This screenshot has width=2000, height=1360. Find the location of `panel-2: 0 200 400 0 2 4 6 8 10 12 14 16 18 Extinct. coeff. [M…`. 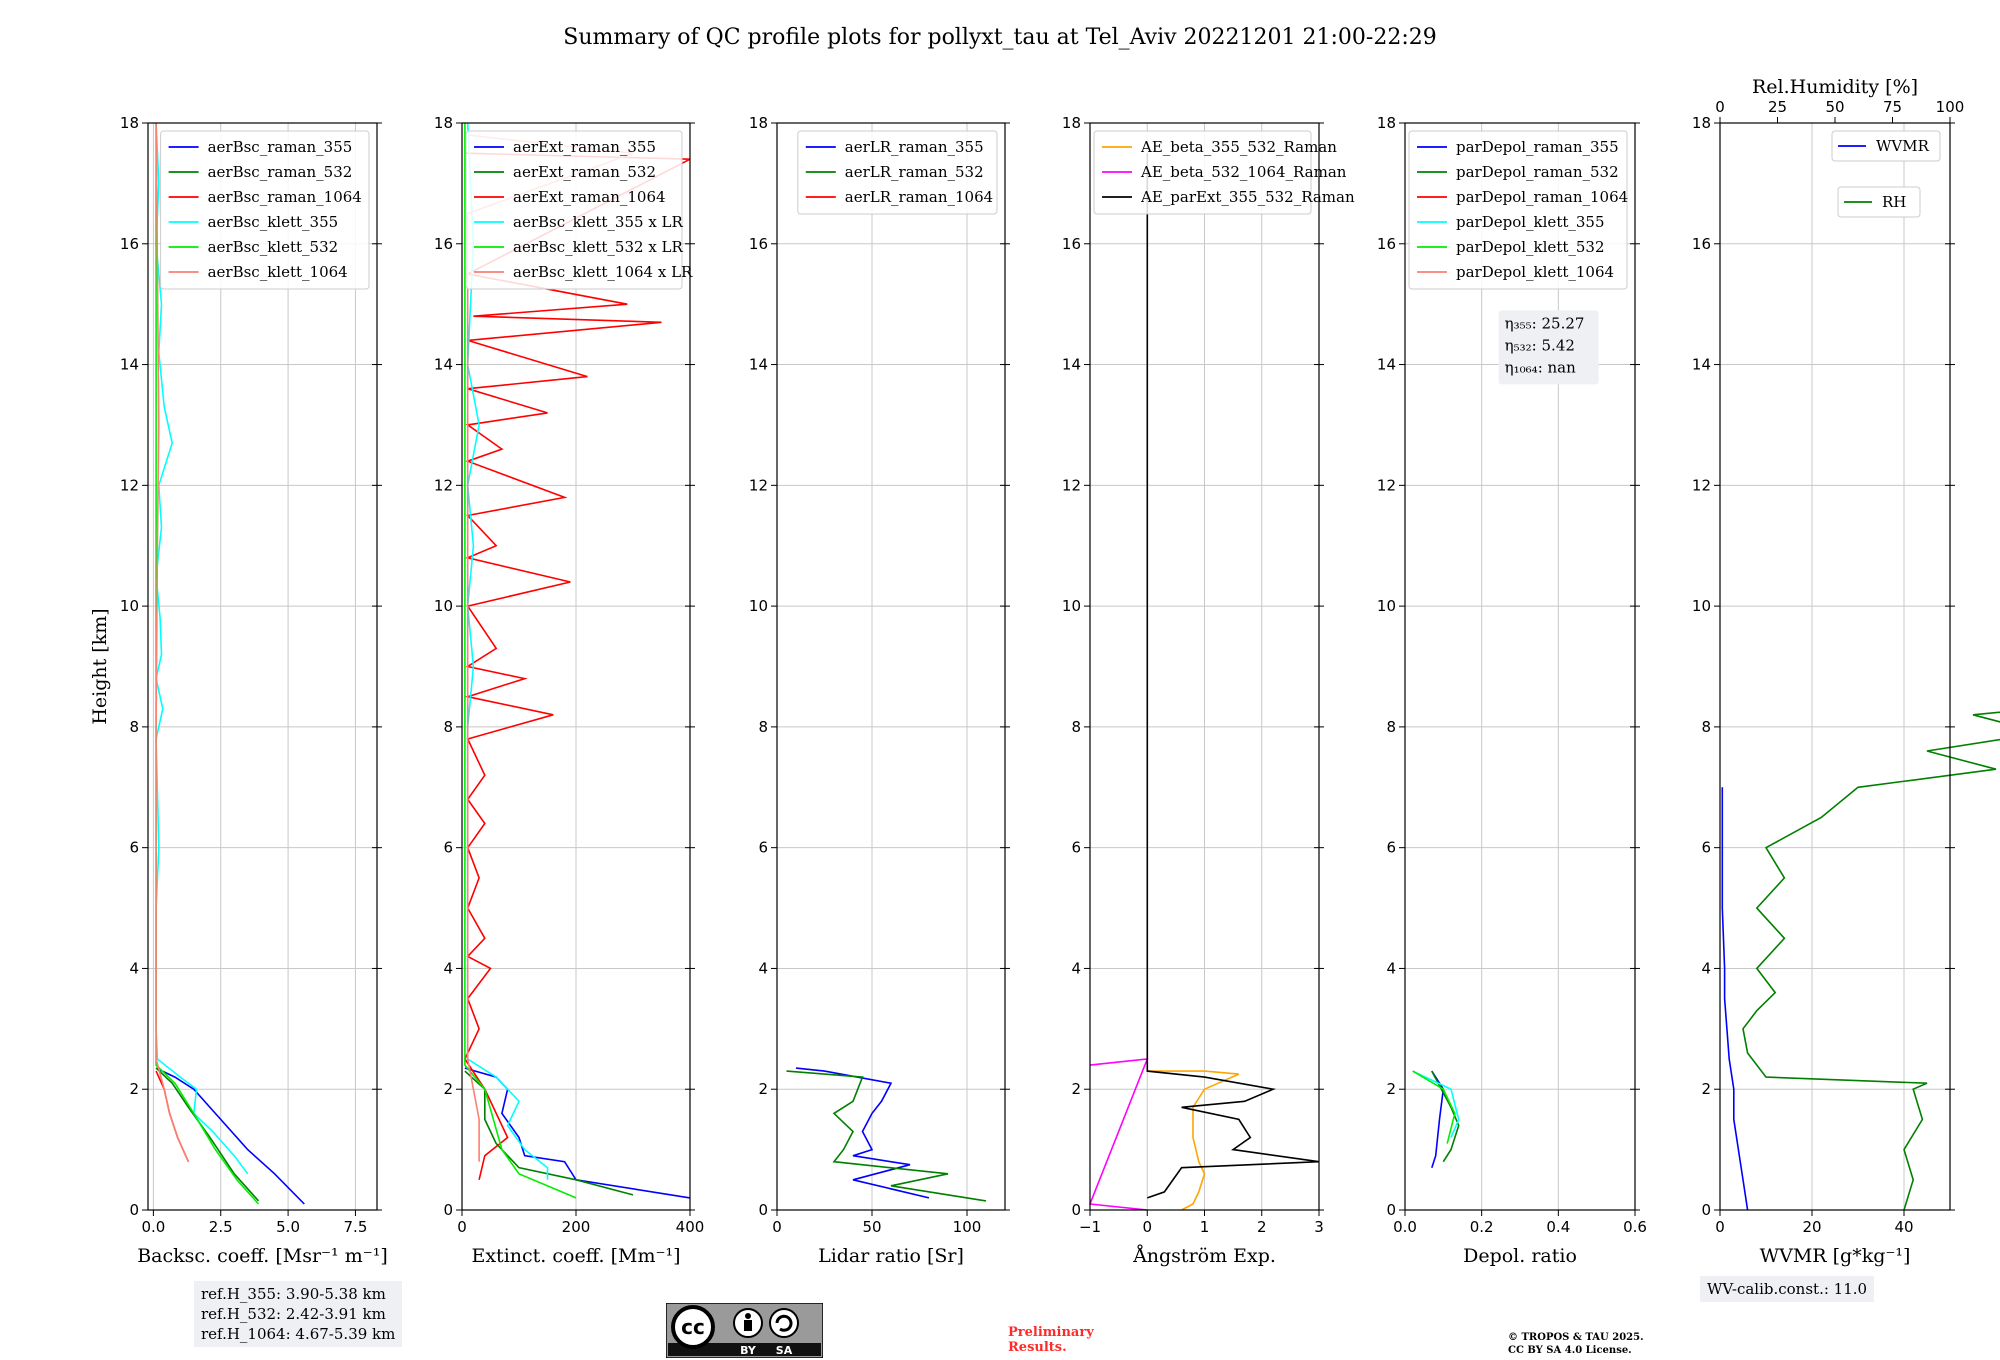

panel-2: 0 200 400 0 2 4 6 8 10 12 14 16 18 Extinct. coeff. [M… is located at coordinates (569, 690).